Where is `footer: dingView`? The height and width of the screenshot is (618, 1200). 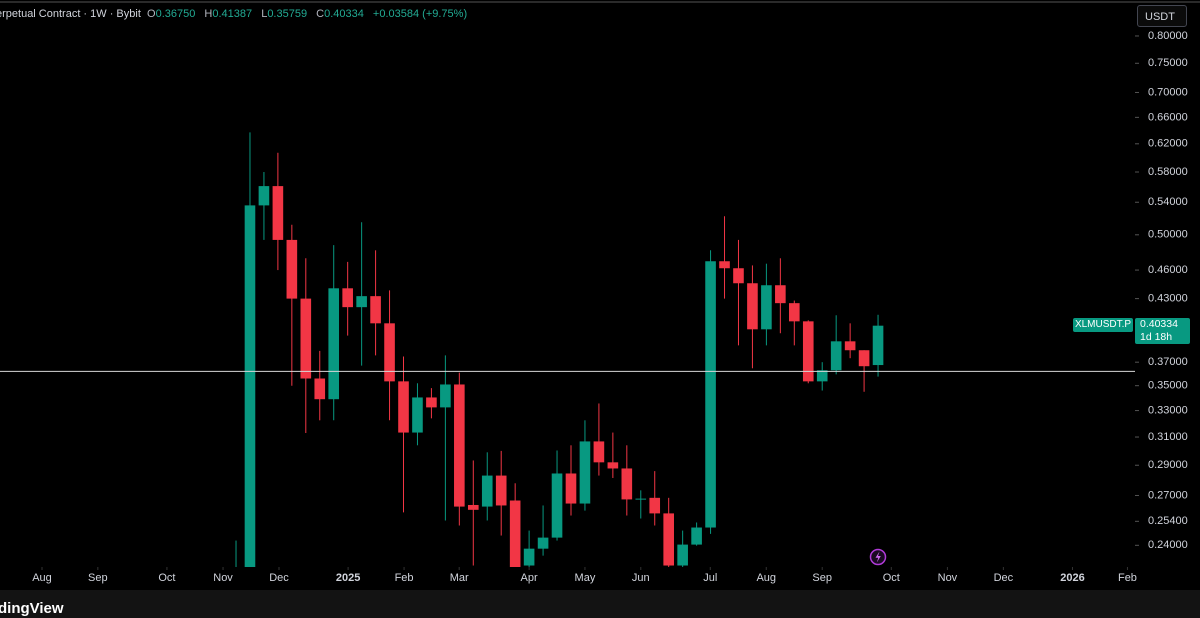 footer: dingView is located at coordinates (600, 604).